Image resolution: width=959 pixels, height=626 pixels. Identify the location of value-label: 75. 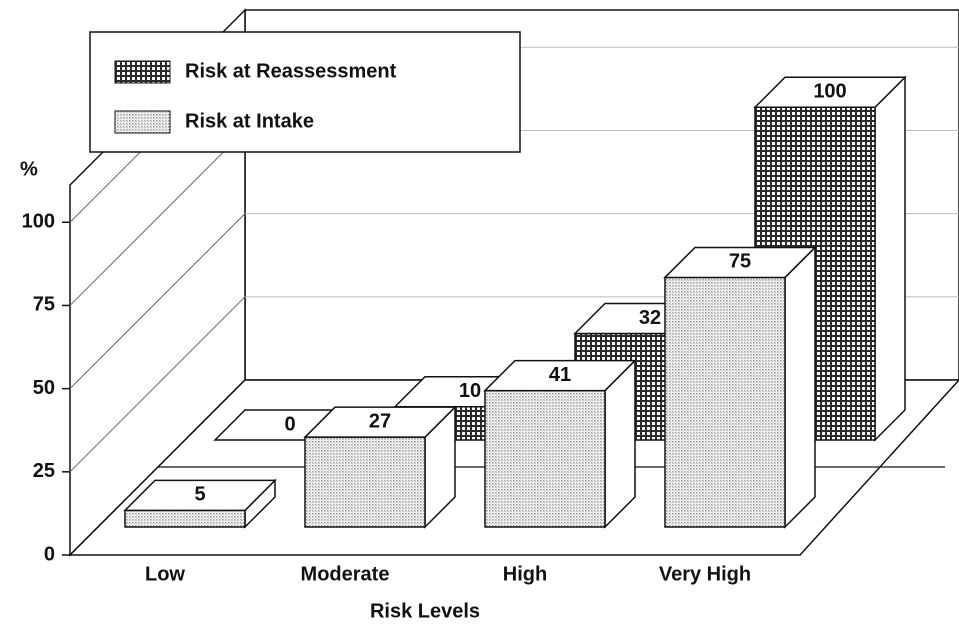
(740, 262).